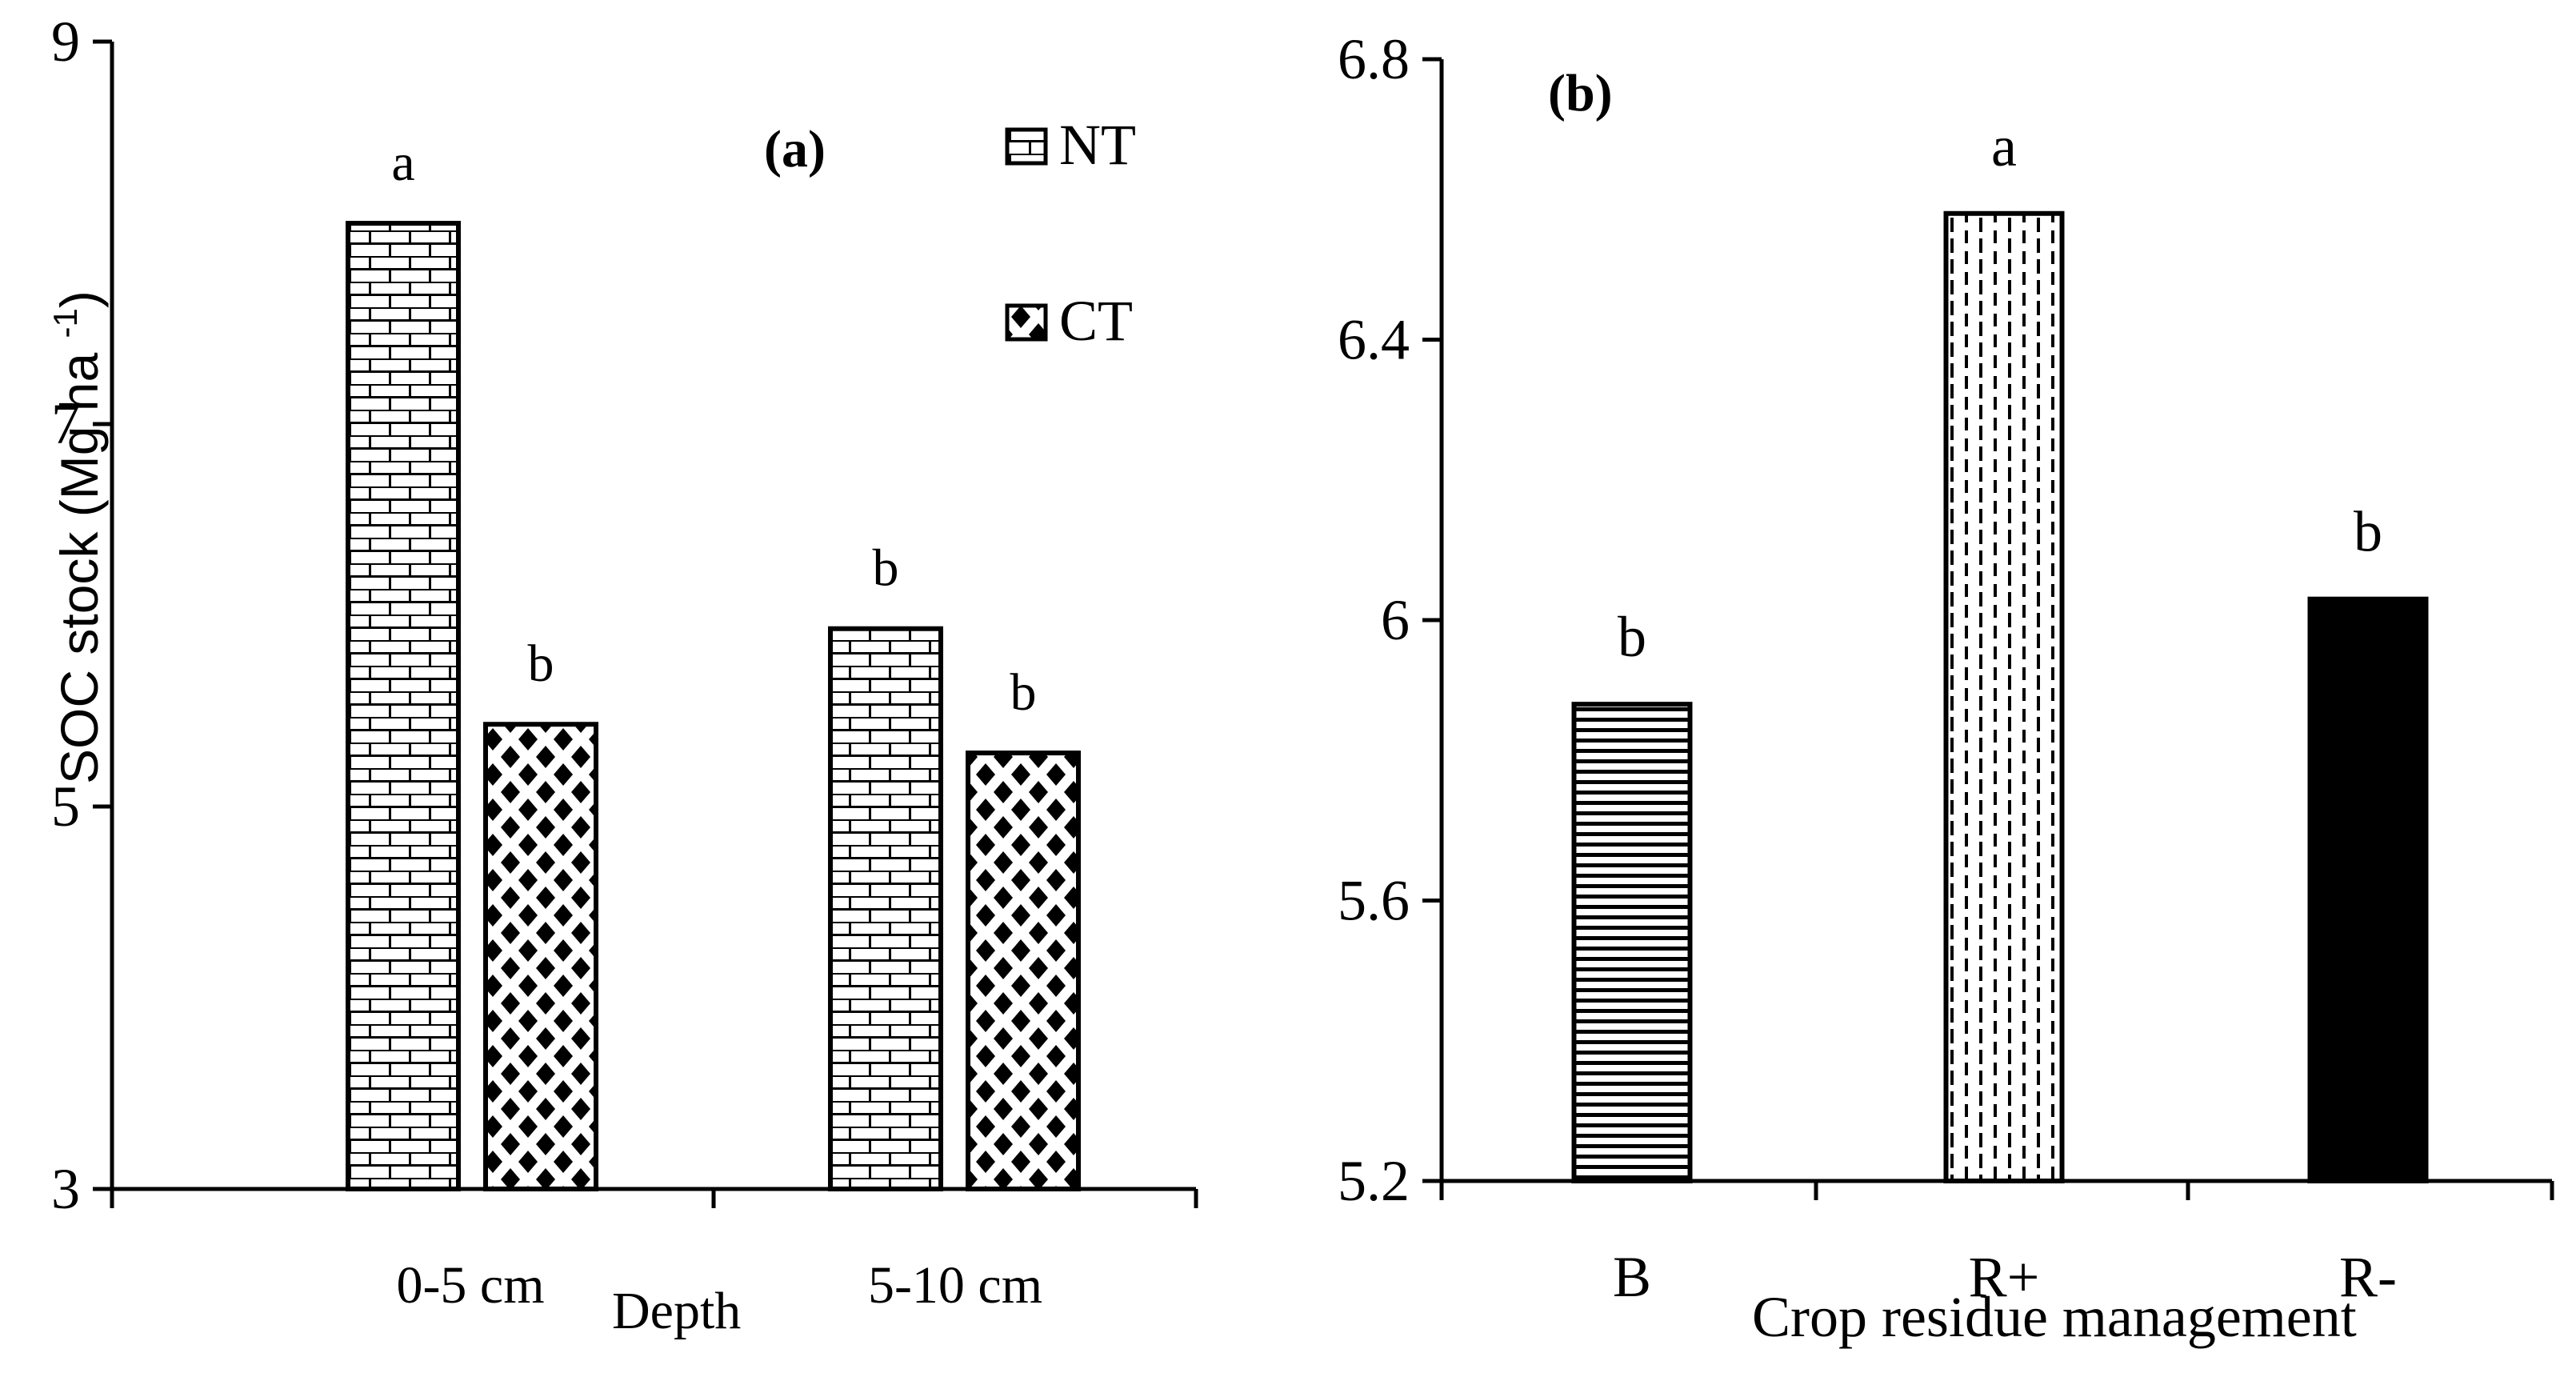 The image size is (2576, 1373). I want to click on y-tick-label: 6, so click(1395, 620).